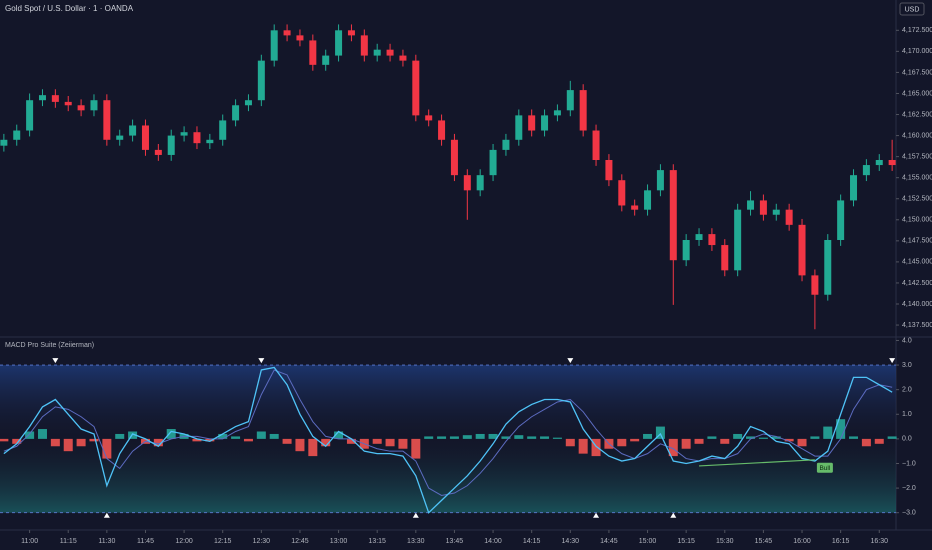 The width and height of the screenshot is (932, 550). What do you see at coordinates (917, 220) in the screenshot?
I see `y-tick-label: 4,150.000` at bounding box center [917, 220].